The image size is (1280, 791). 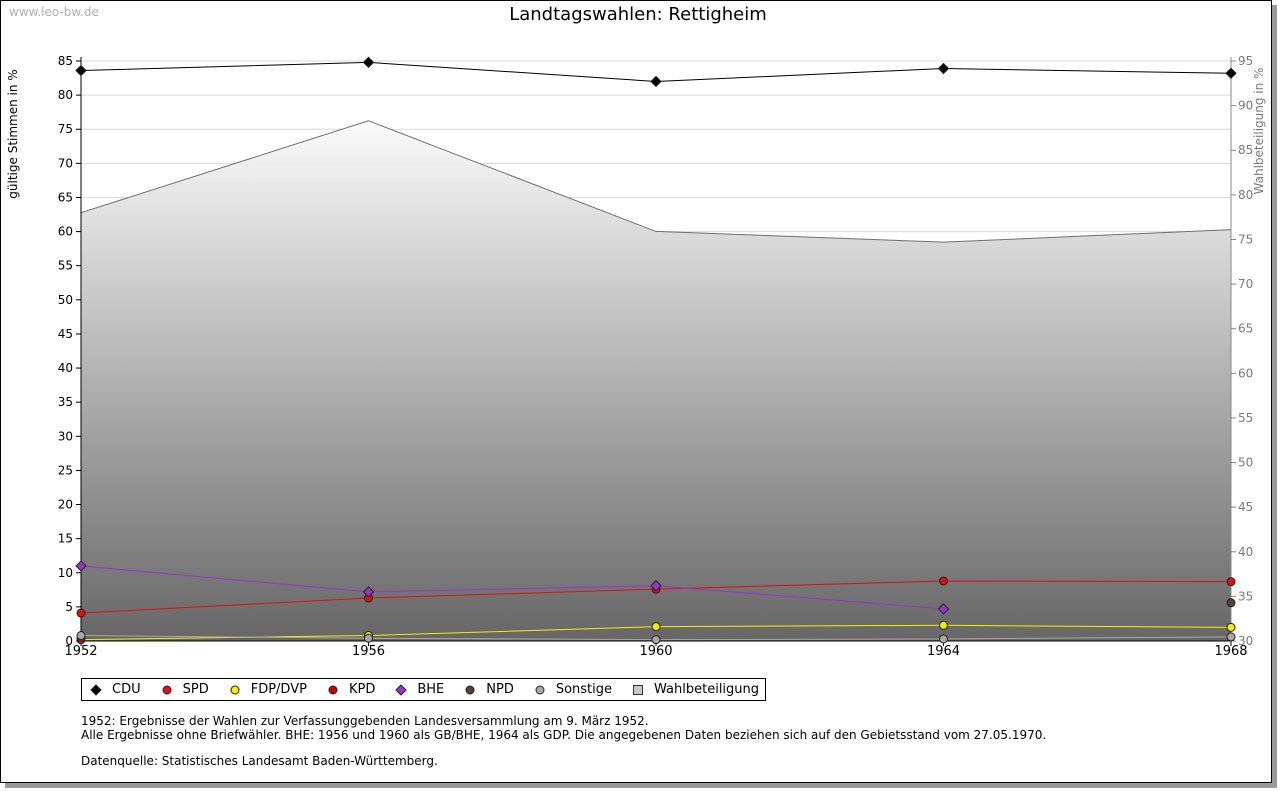 I want to click on y2-tick-label: 40, so click(x=1245, y=552).